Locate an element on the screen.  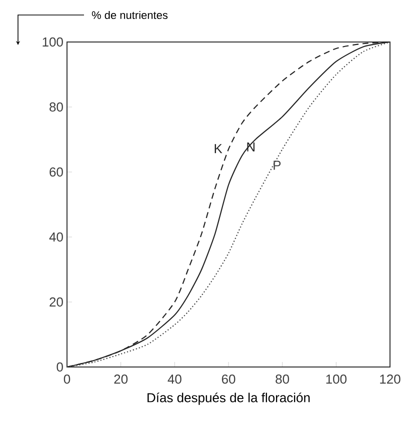
x-tick-label: 0 is located at coordinates (67, 379).